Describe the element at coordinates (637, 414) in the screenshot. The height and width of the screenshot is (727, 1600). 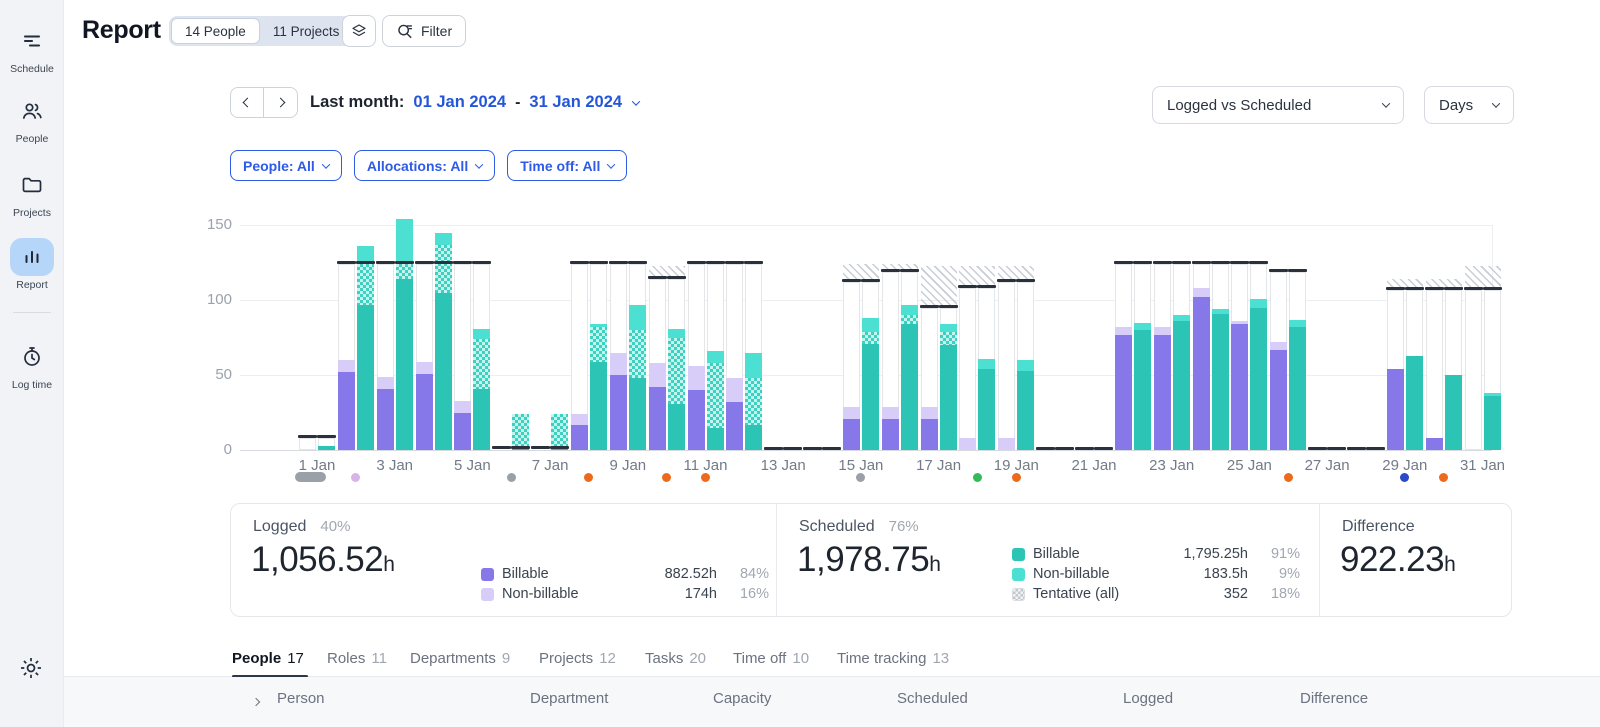
I see `day-9-scheduled-billable` at that location.